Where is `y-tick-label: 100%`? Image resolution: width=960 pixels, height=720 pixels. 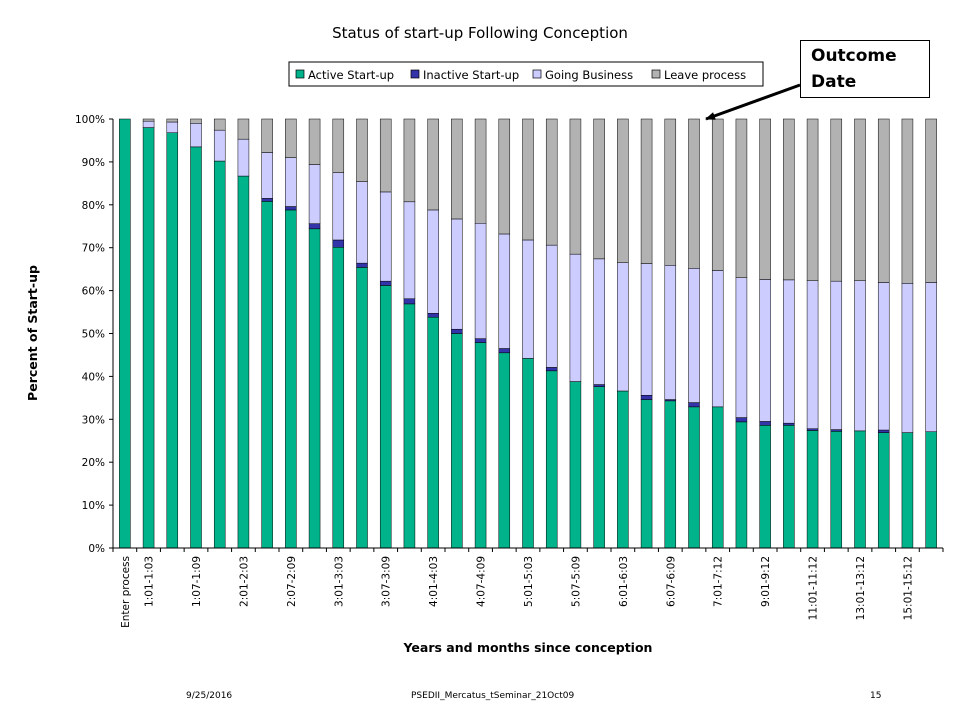
y-tick-label: 100% is located at coordinates (90, 120).